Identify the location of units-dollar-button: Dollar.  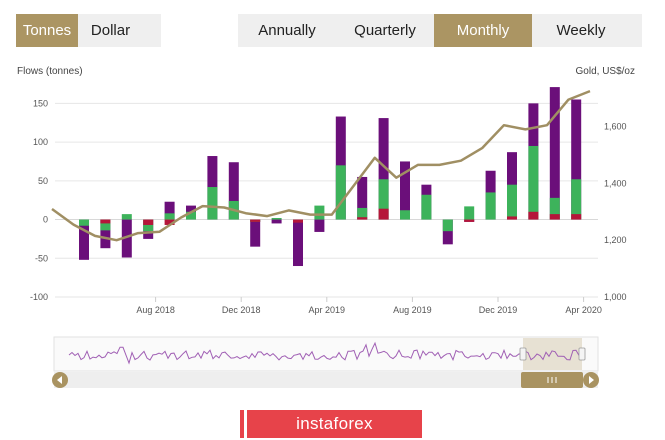
(110, 30).